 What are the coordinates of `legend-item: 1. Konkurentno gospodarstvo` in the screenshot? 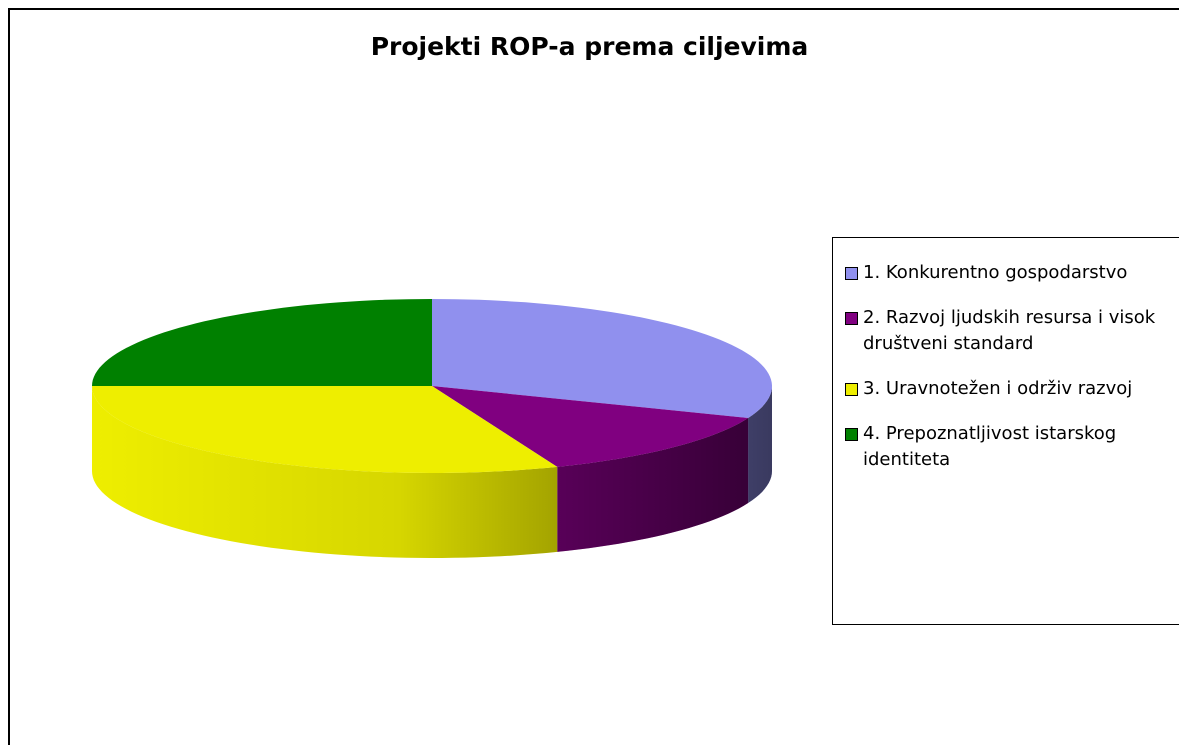 It's located at (1009, 273).